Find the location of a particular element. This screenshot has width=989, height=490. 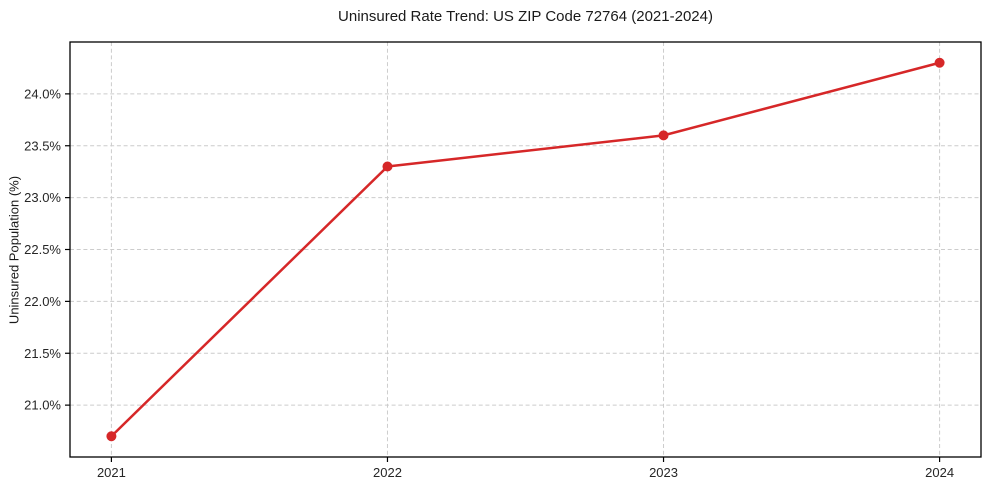

y-tick-label: 23.0% is located at coordinates (42, 197).